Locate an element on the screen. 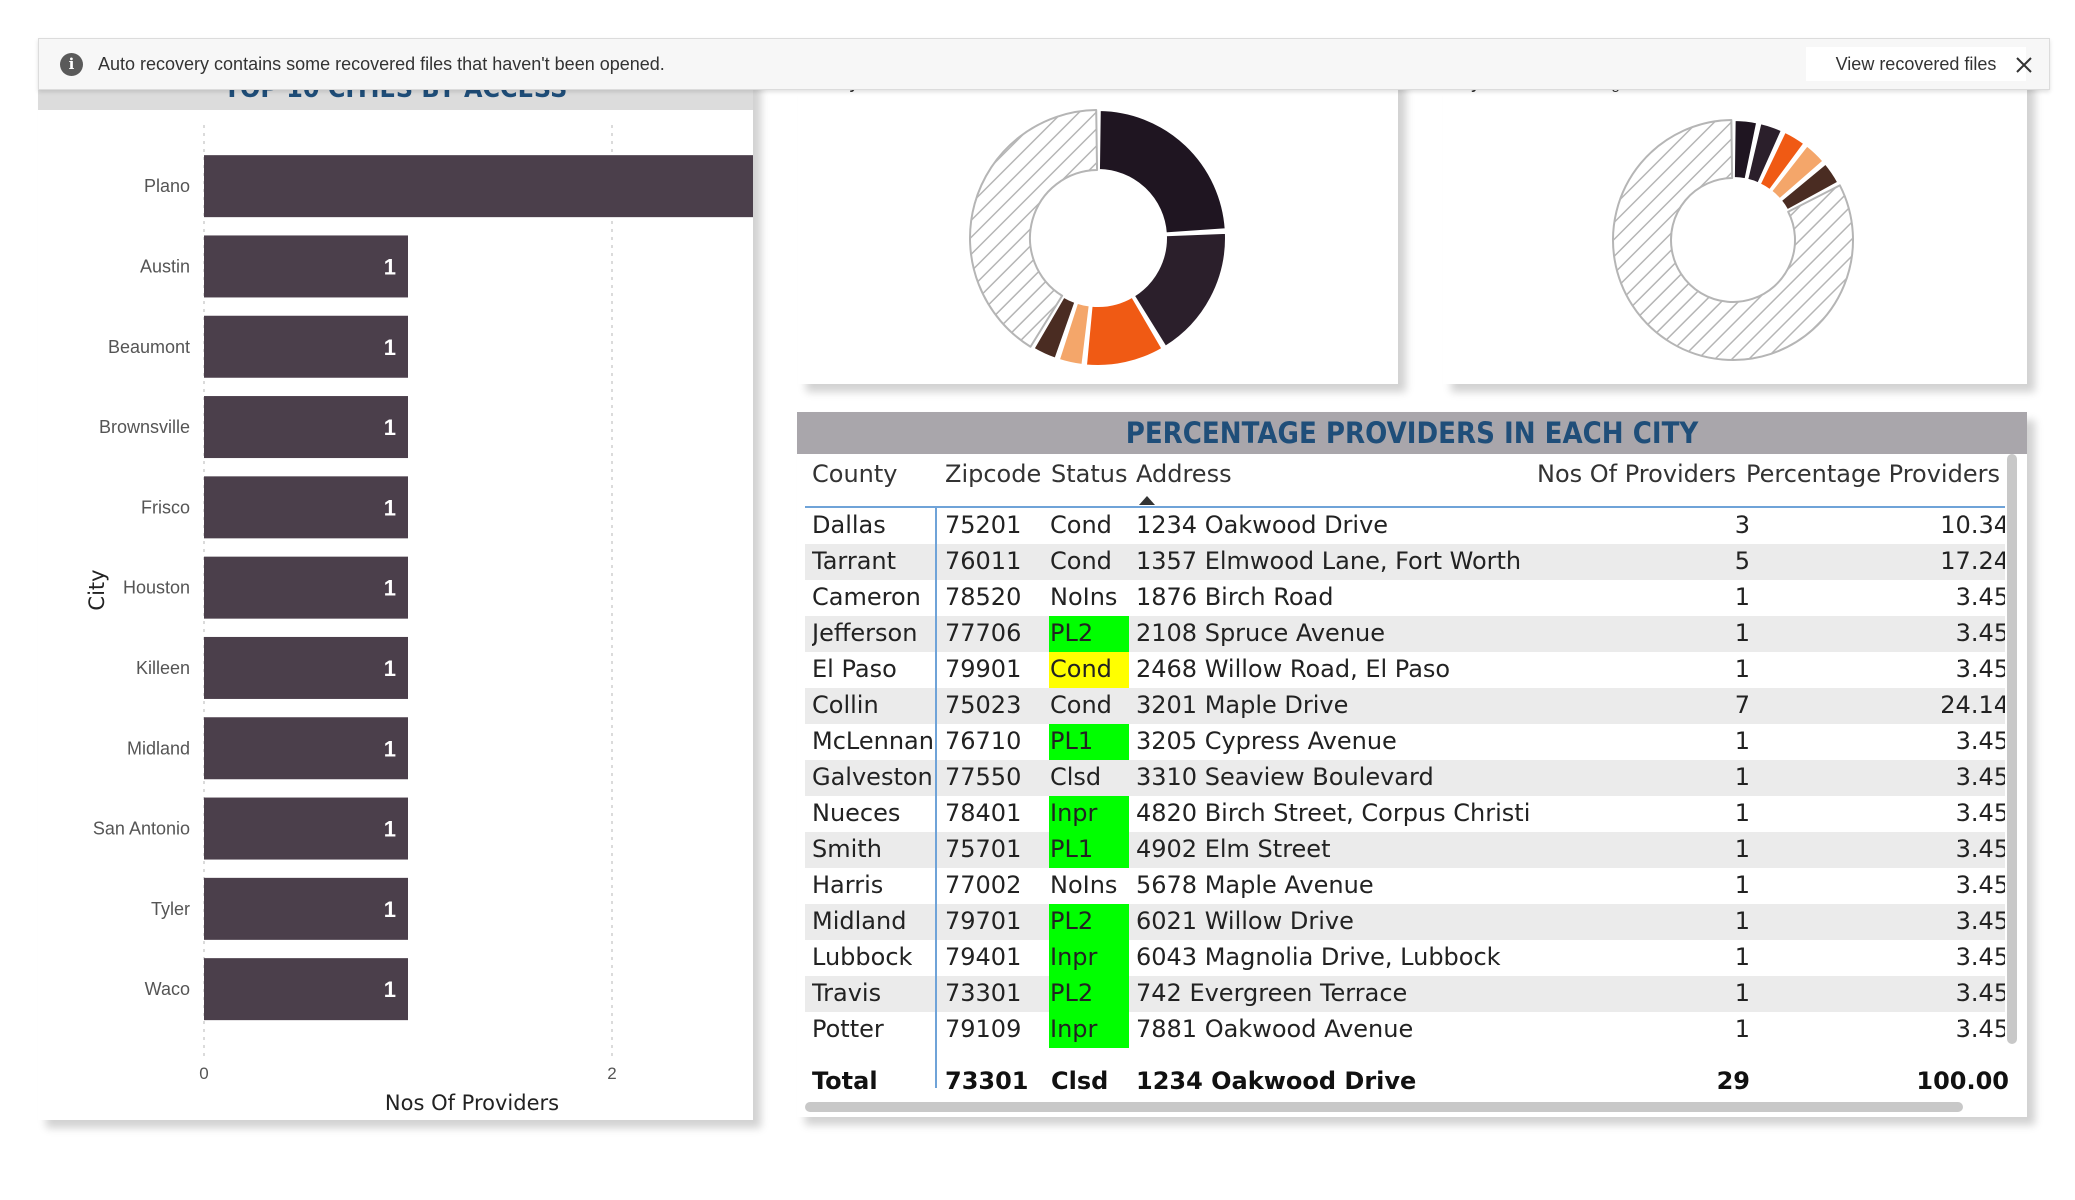 This screenshot has width=2075, height=1200. header-nos-of-providers: Nos Of Providers is located at coordinates (1637, 474).